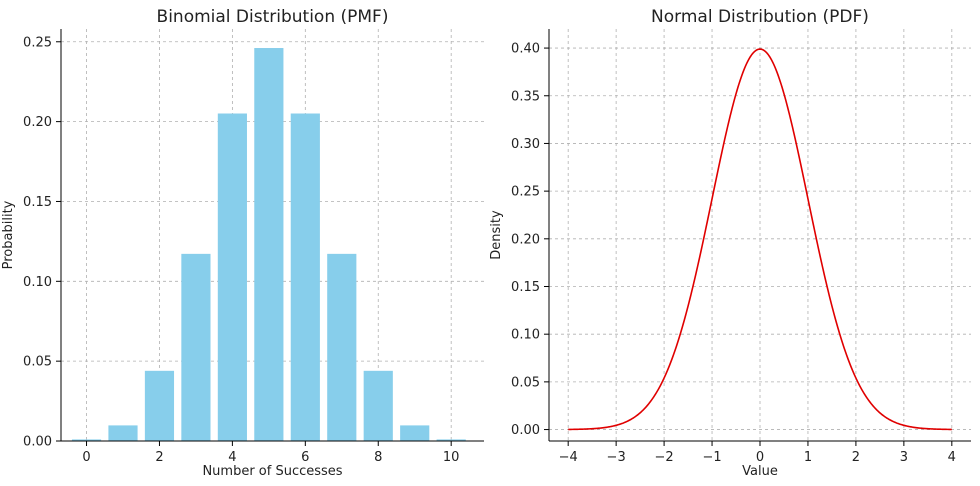 The image size is (980, 486). What do you see at coordinates (37, 362) in the screenshot?
I see `left-y-tick-label: 0.05` at bounding box center [37, 362].